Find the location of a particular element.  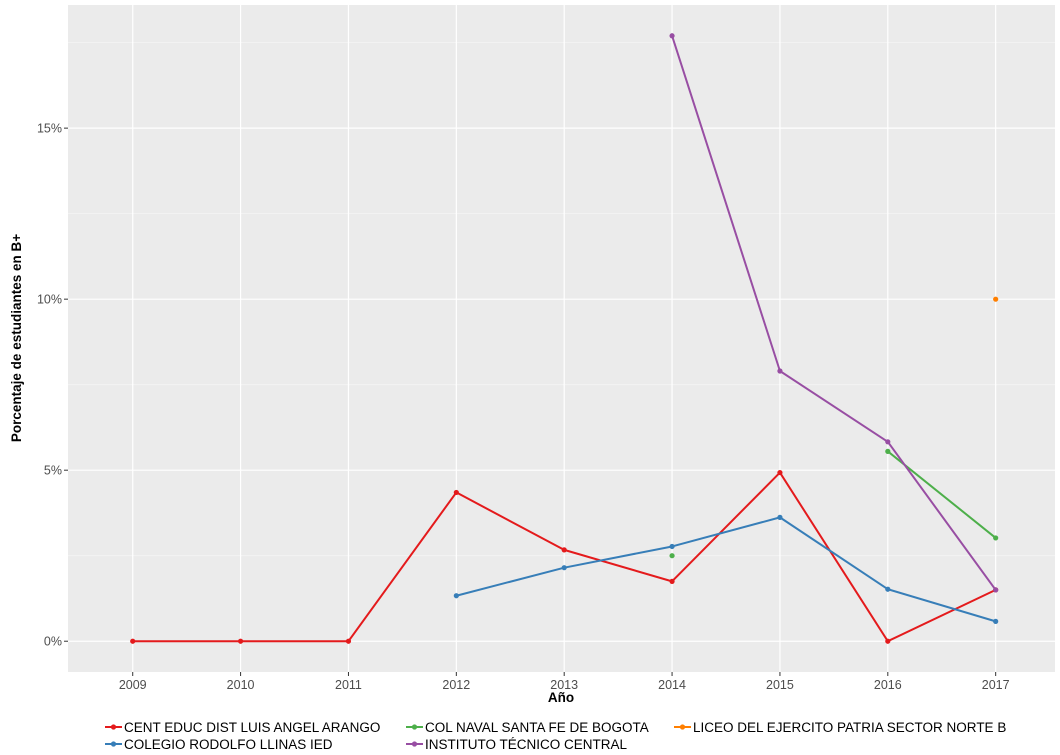

y-axis-title: Porcentaje de estudiantes en B+ is located at coordinates (16, 338).